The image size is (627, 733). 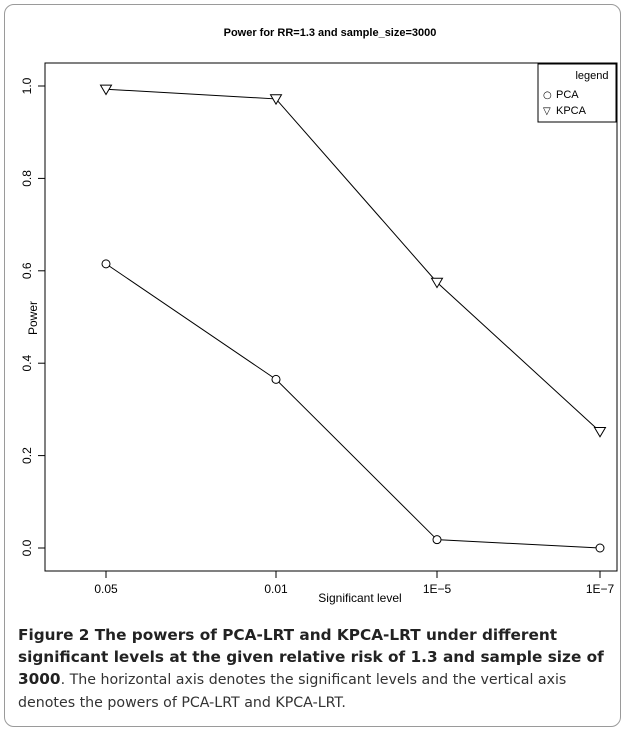 What do you see at coordinates (567, 95) in the screenshot?
I see `legend-label-pca: PCA` at bounding box center [567, 95].